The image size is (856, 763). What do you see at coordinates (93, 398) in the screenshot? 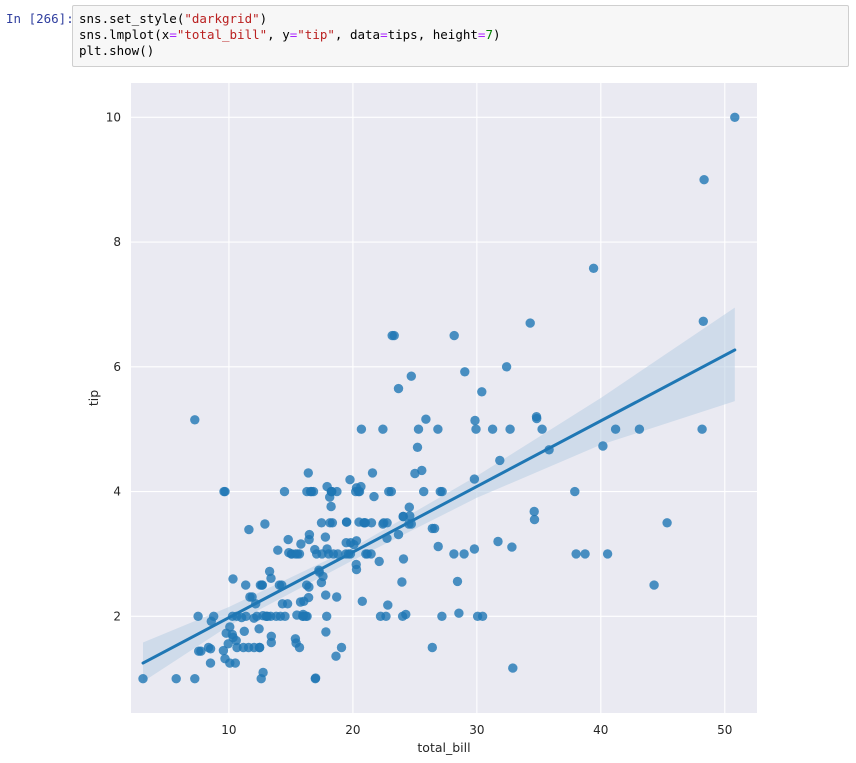
I see `y-axis-label: tip` at bounding box center [93, 398].